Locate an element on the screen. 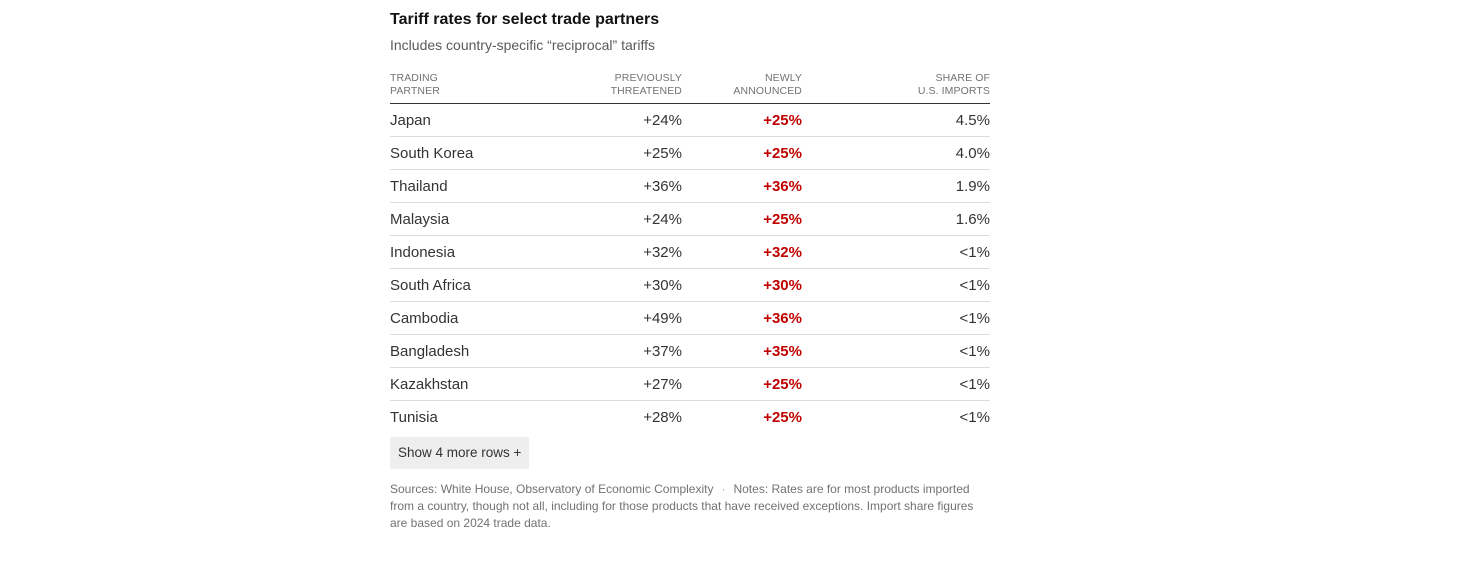  header-newly-announced: NEWLY ANNOUNCED is located at coordinates (742, 88).